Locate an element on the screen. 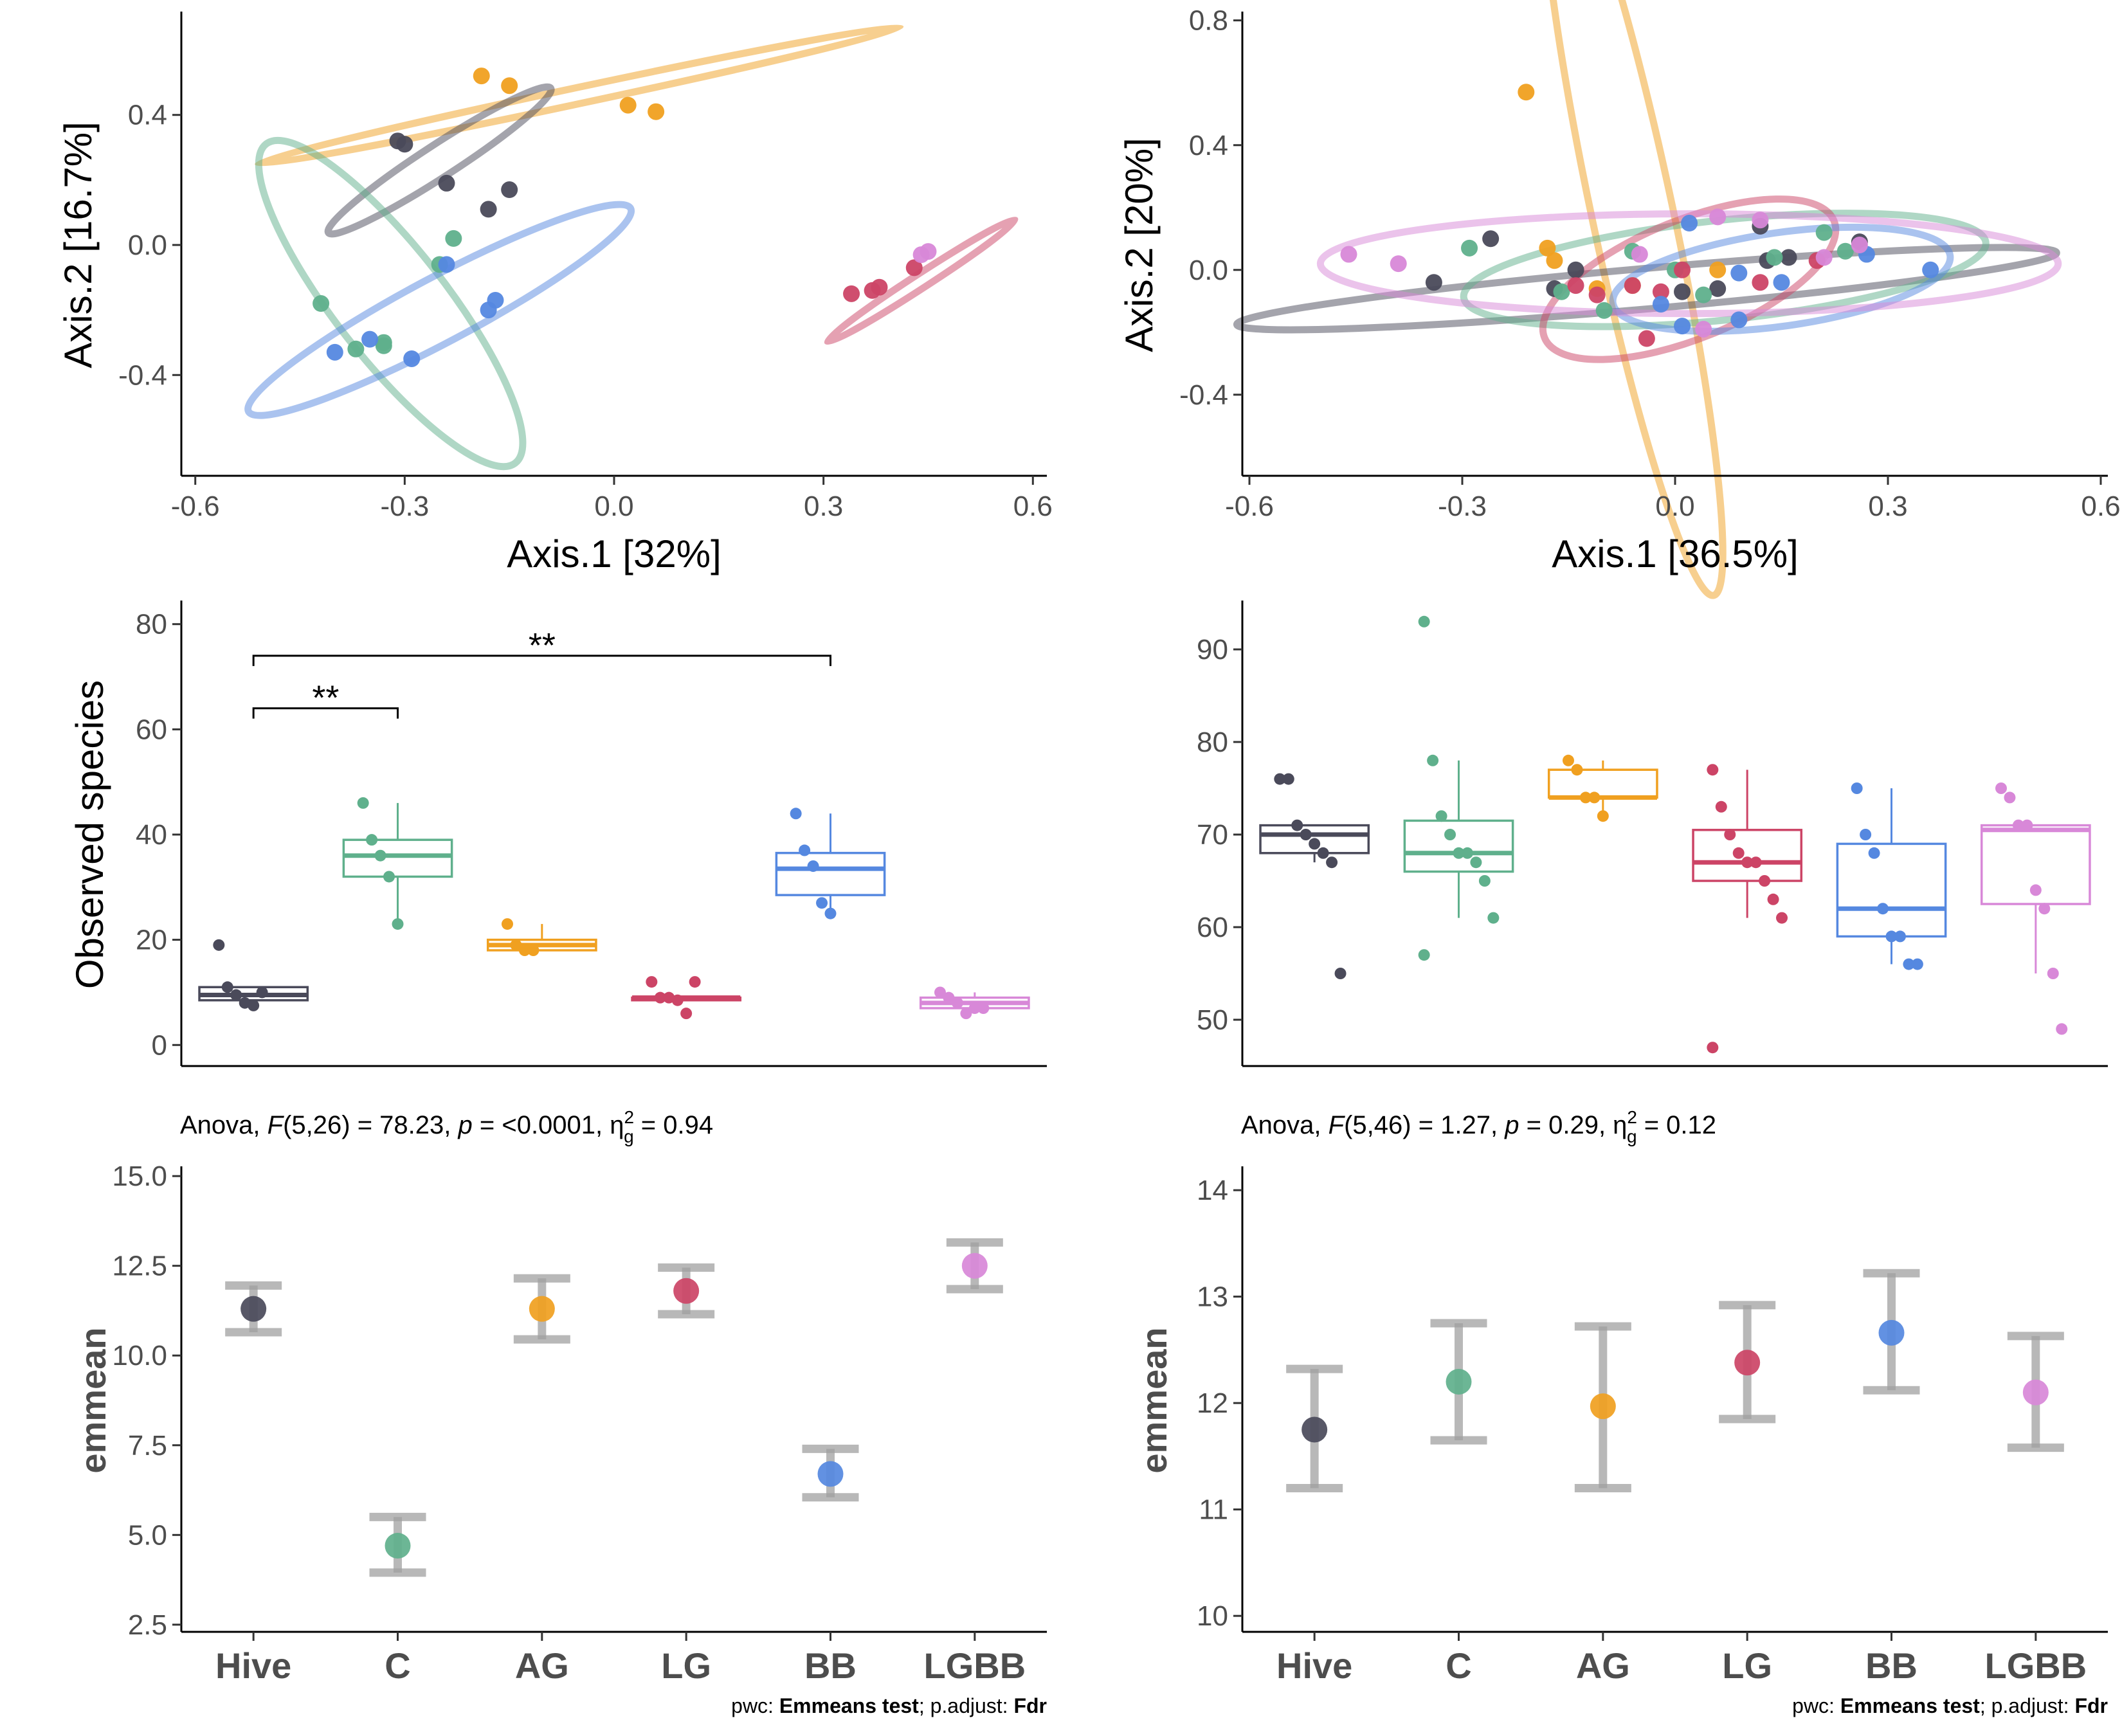 The width and height of the screenshot is (2122, 1736). y-tick-label: 0.0 is located at coordinates (147, 245).